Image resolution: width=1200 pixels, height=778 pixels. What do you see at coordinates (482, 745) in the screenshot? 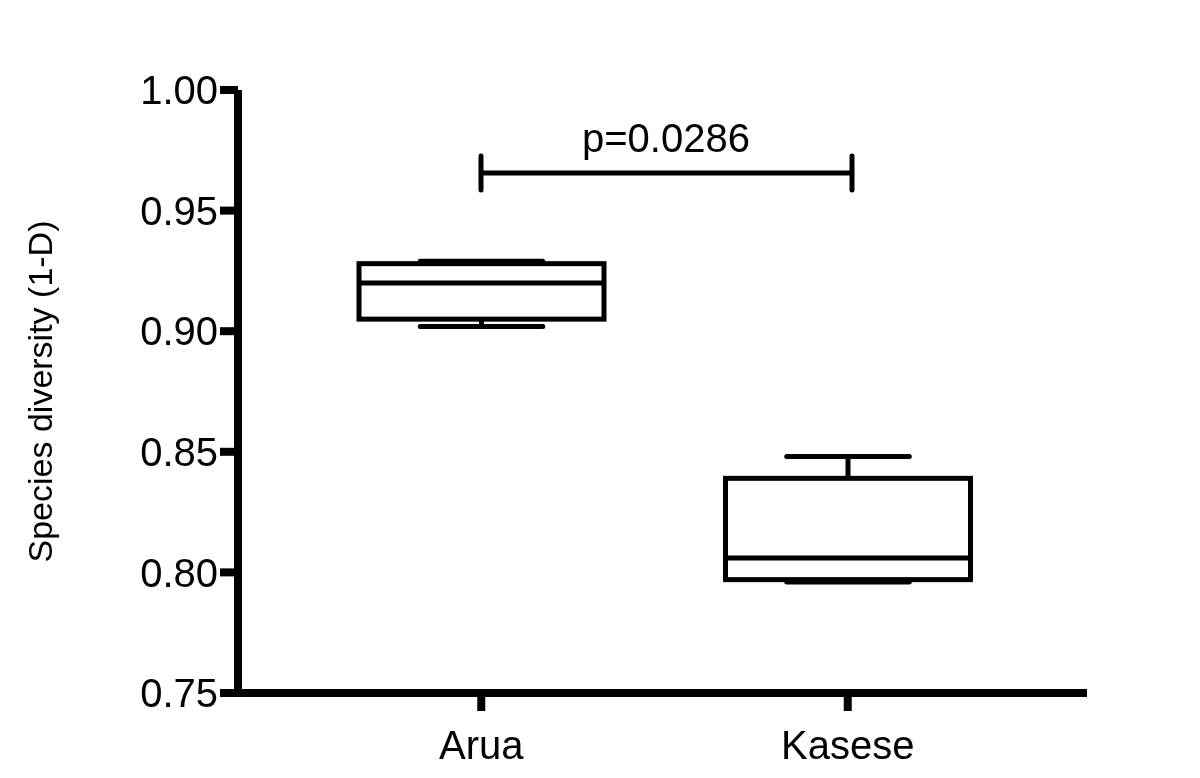
I see `x-tick-label: Arua` at bounding box center [482, 745].